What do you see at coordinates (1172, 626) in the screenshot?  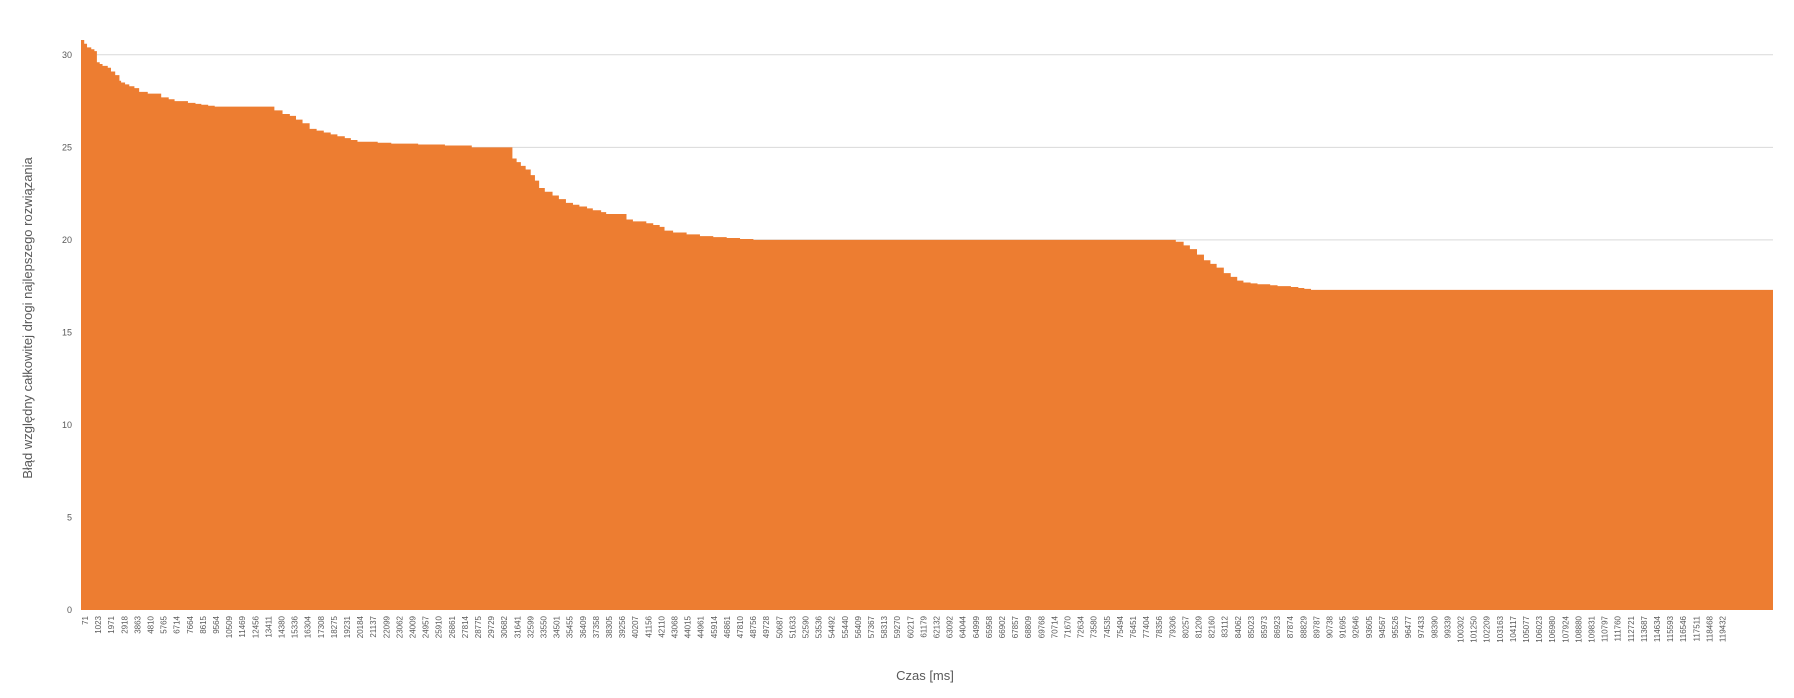 I see `x-tick-label: 79306` at bounding box center [1172, 626].